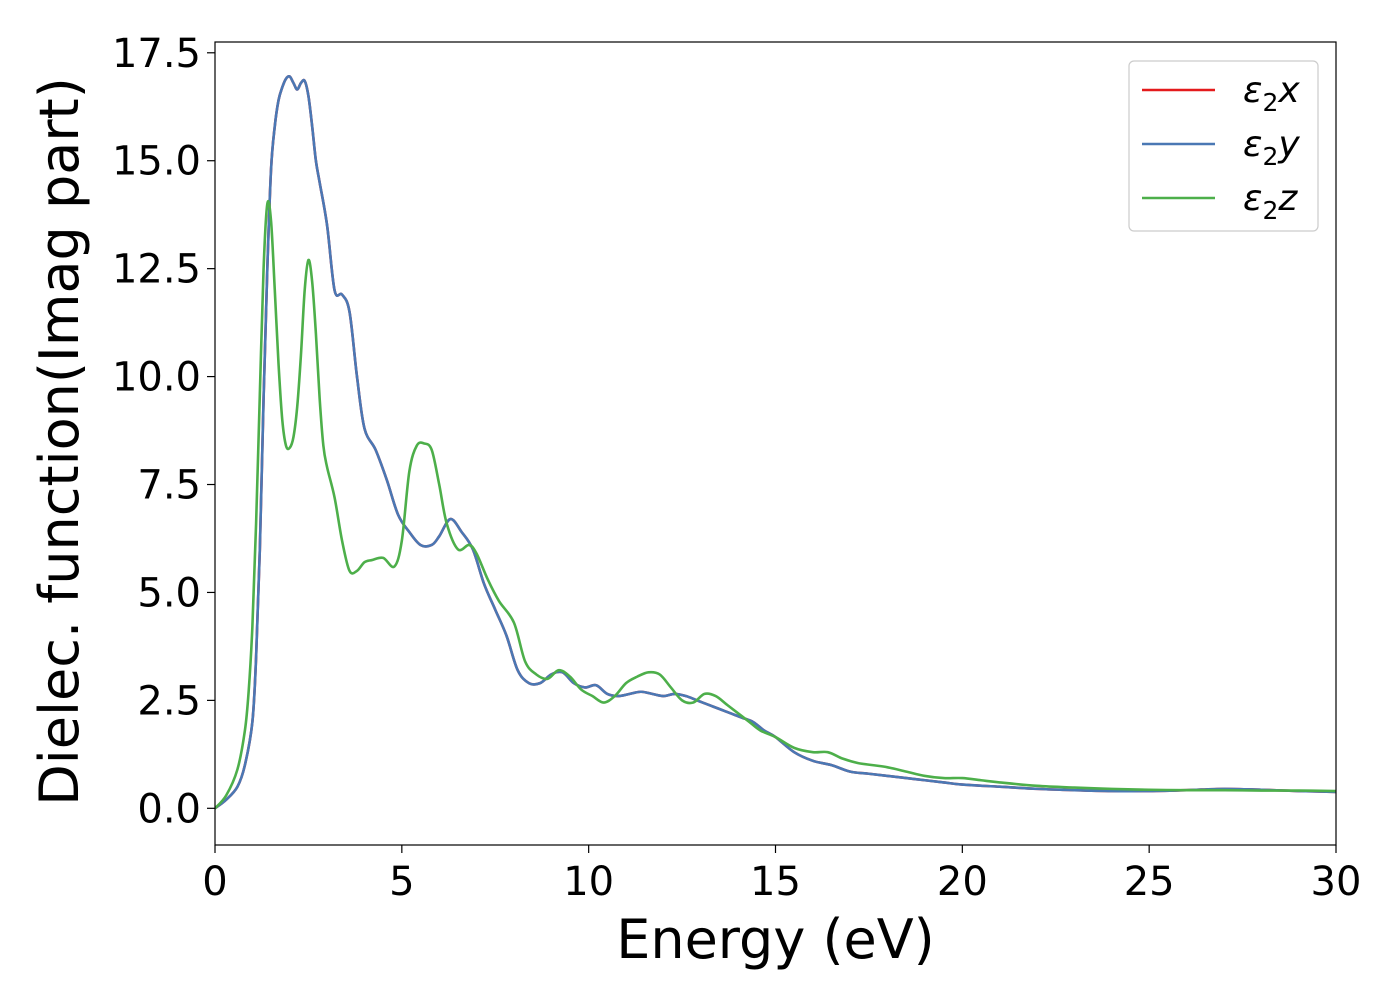 The height and width of the screenshot is (1000, 1400). Describe the element at coordinates (156, 270) in the screenshot. I see `y-tick-label: 12.5` at that location.